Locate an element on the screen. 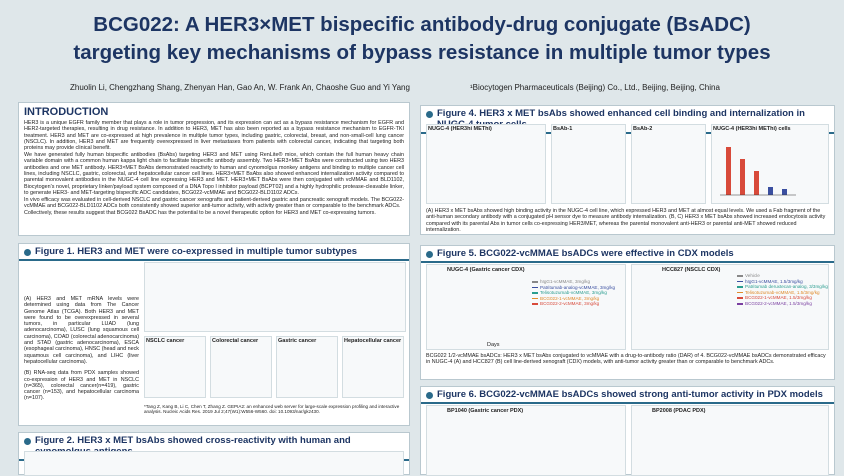  legend-entry: Telisotuzumab-vcMMAE, 1.5/3mg/kg is located at coordinates (782, 293).